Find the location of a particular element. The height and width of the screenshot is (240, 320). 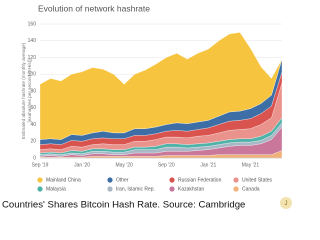

x-tick-label: May '20 is located at coordinates (124, 165).